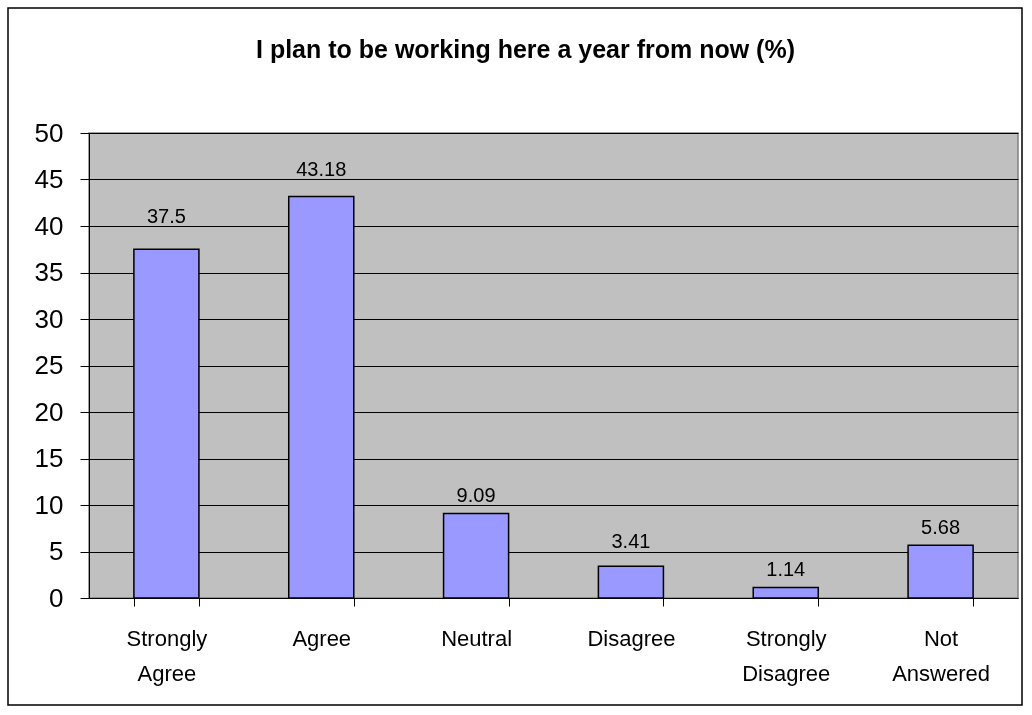  Describe the element at coordinates (49, 179) in the screenshot. I see `y-tick-label: 45` at that location.